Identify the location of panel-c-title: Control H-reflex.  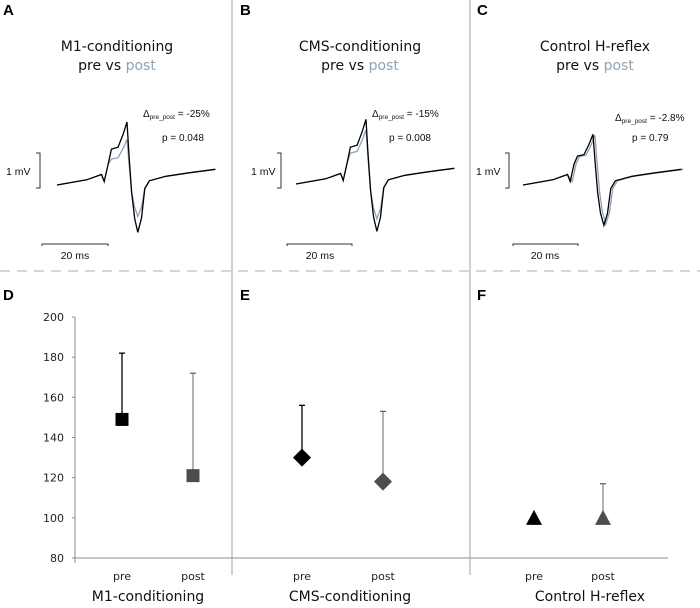
(595, 47).